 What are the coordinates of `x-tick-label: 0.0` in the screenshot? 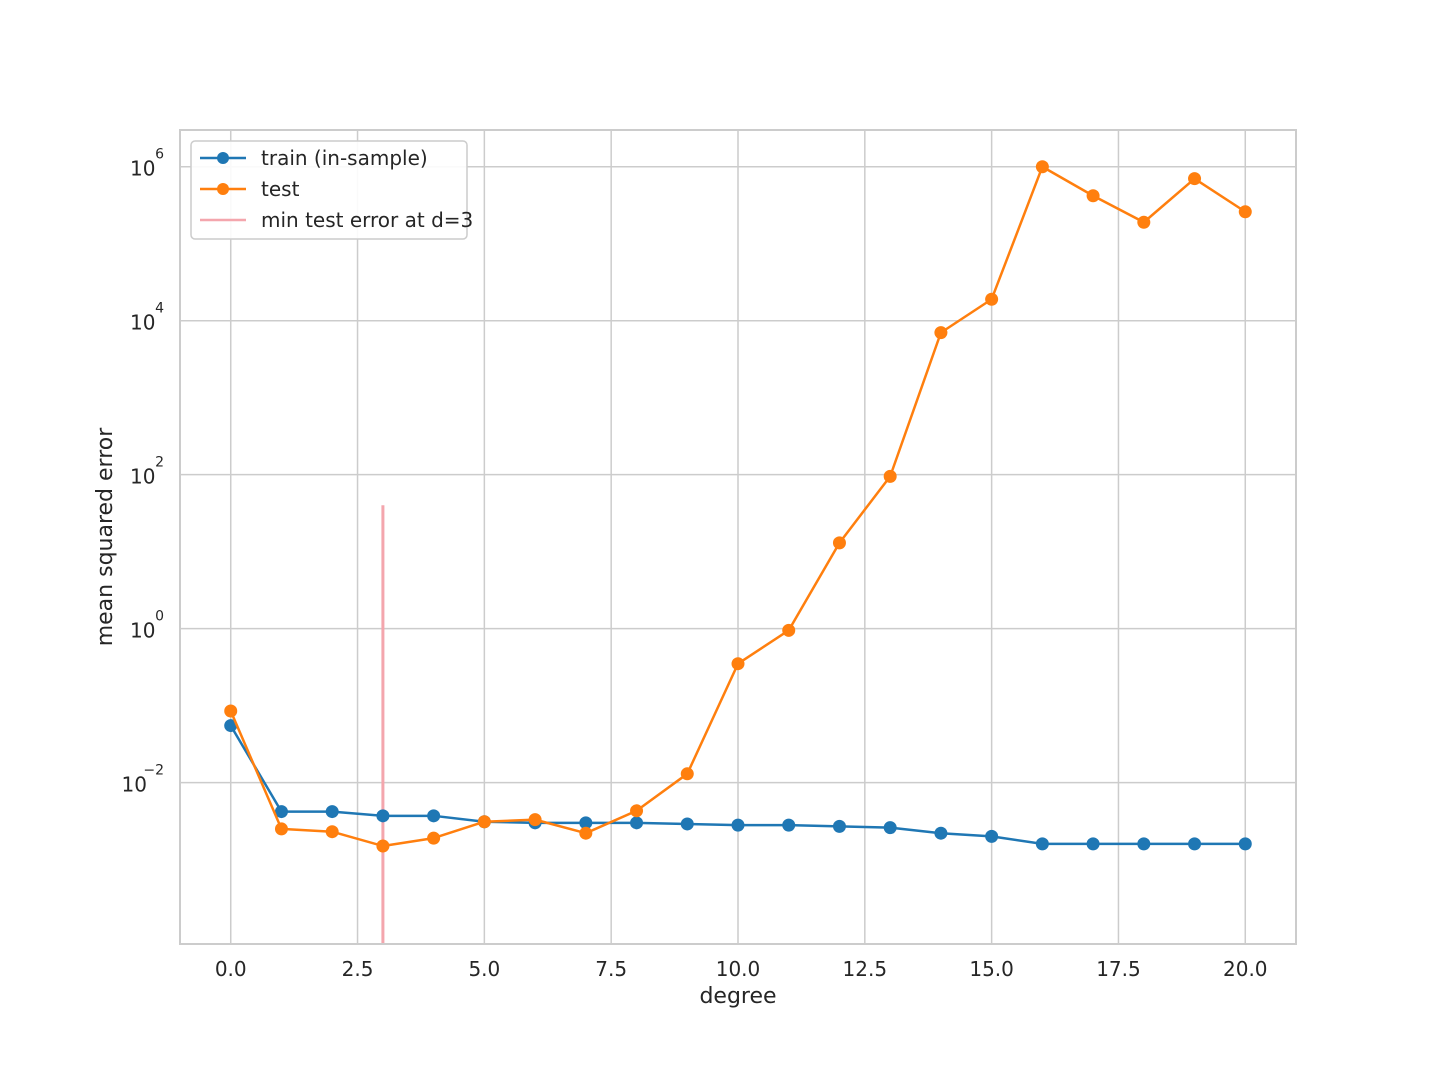 It's located at (231, 969).